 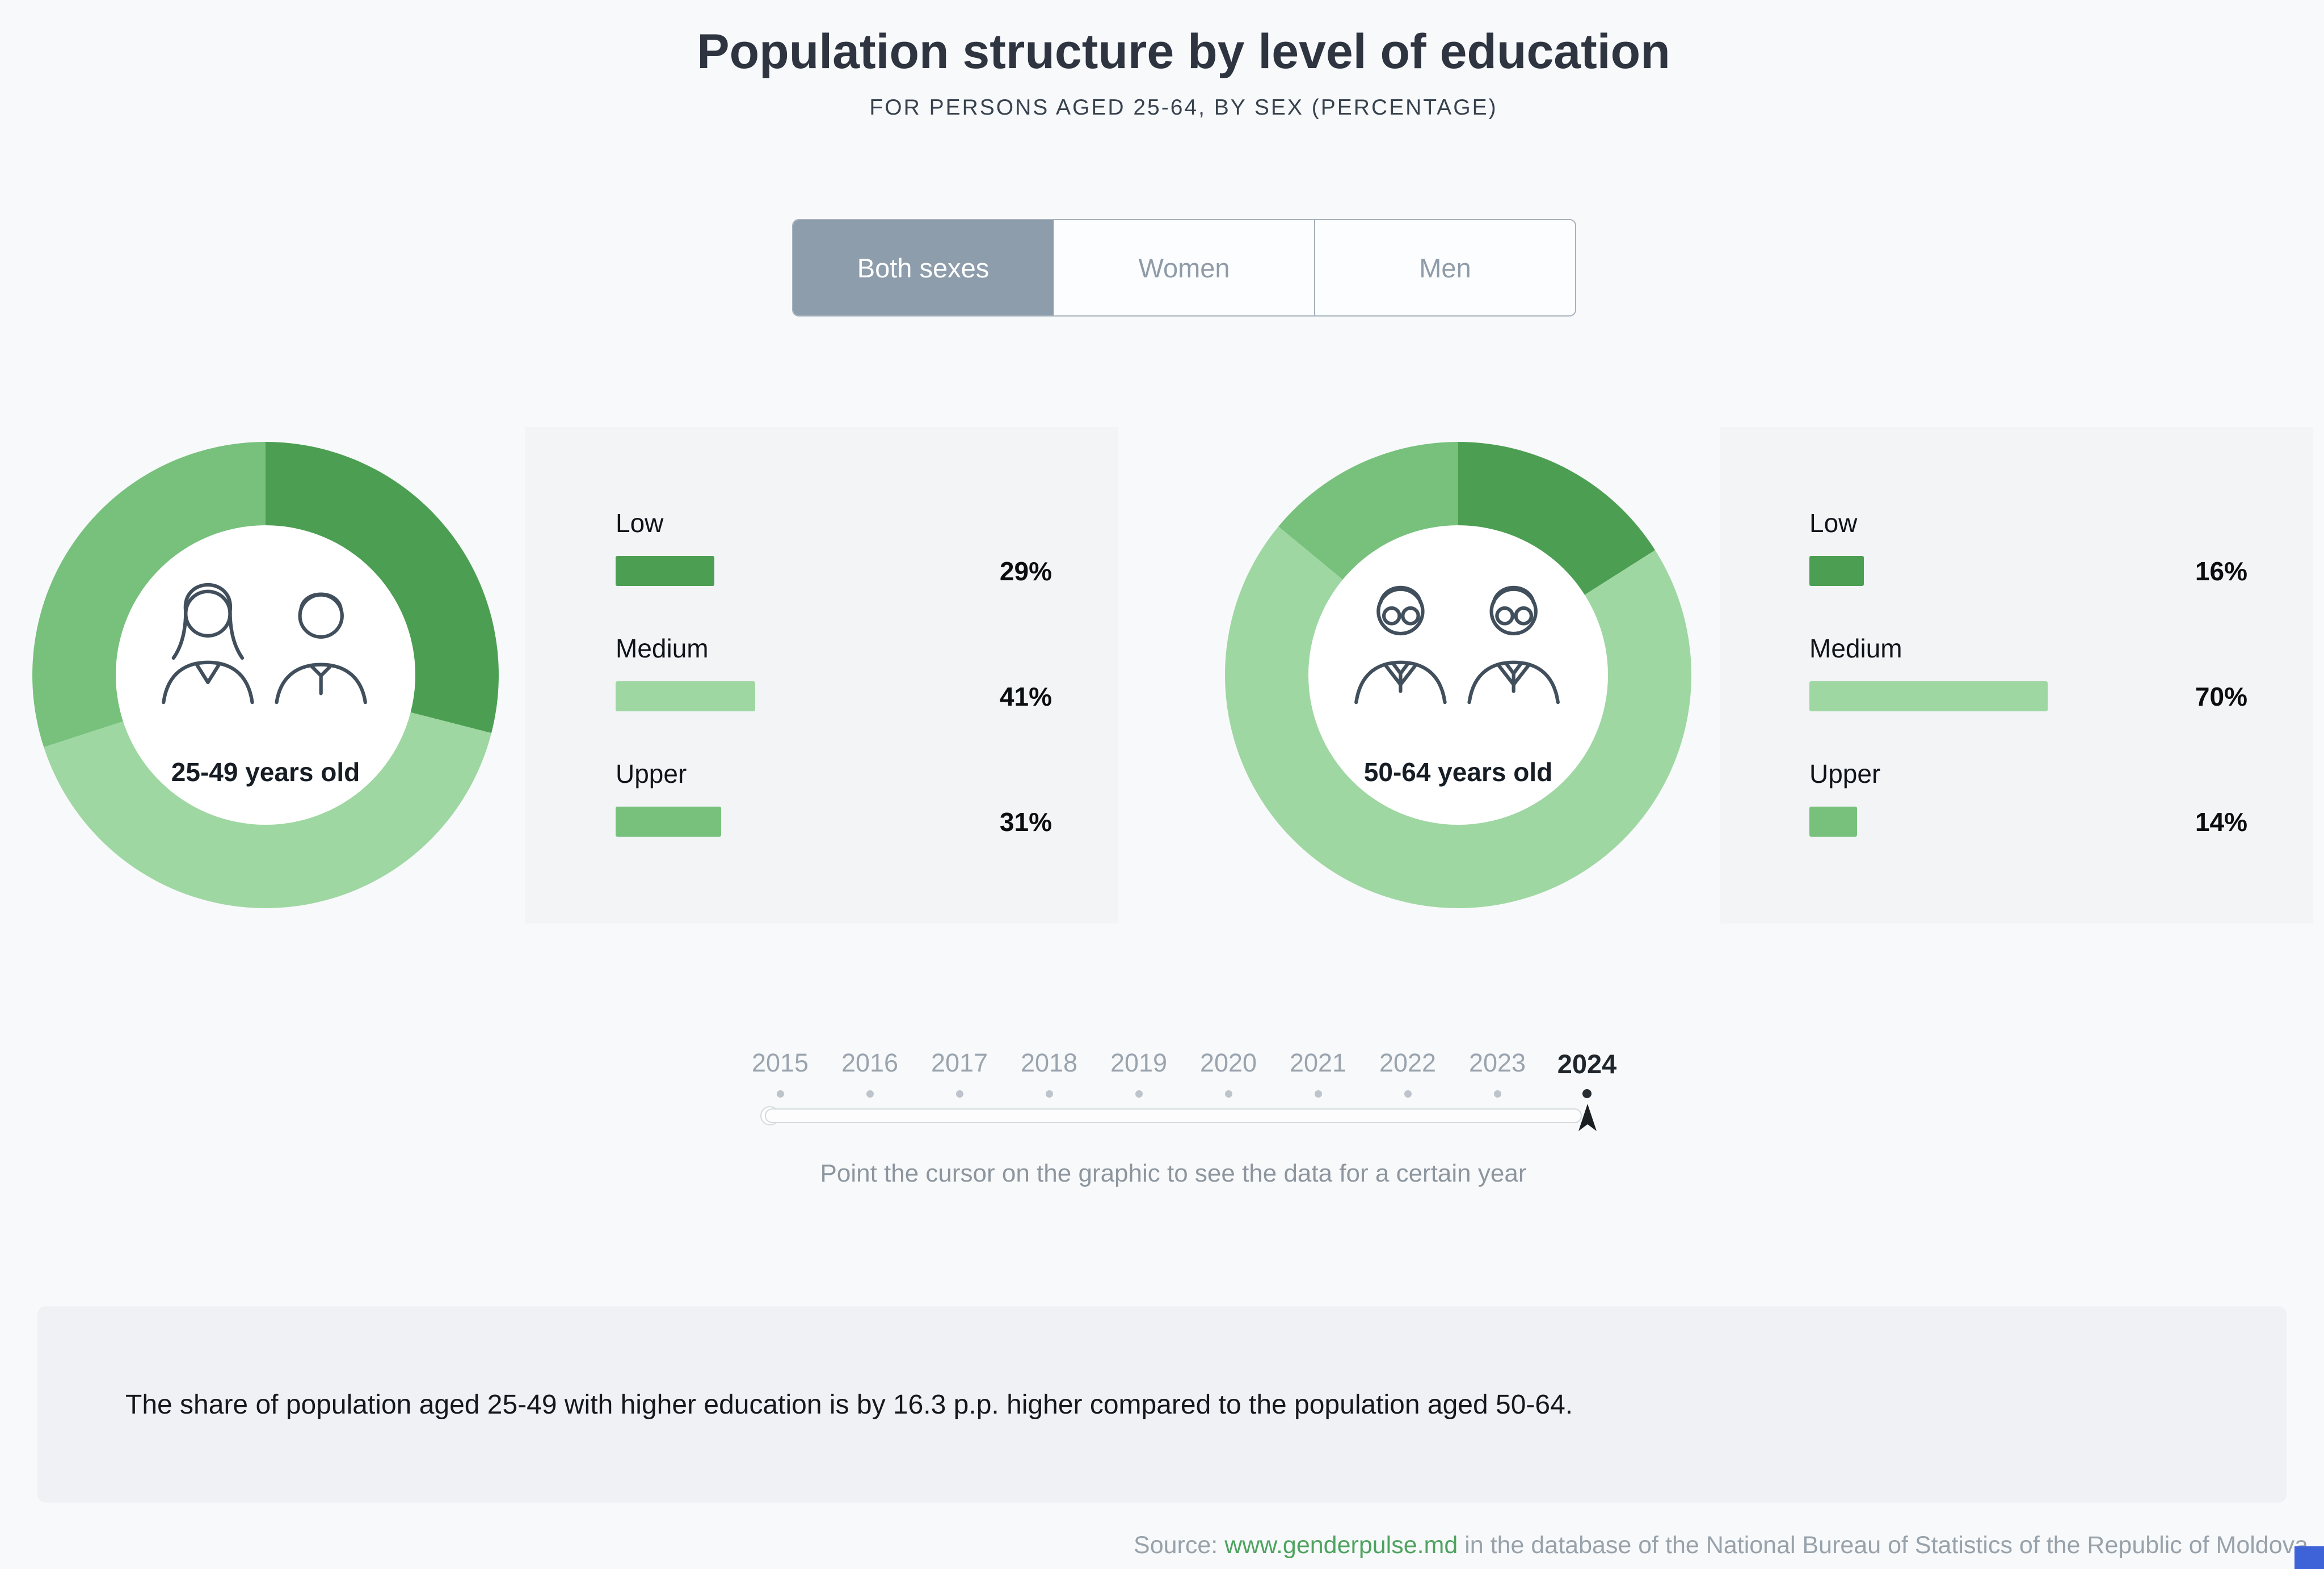 I want to click on year-2022: 2022, so click(x=1408, y=1063).